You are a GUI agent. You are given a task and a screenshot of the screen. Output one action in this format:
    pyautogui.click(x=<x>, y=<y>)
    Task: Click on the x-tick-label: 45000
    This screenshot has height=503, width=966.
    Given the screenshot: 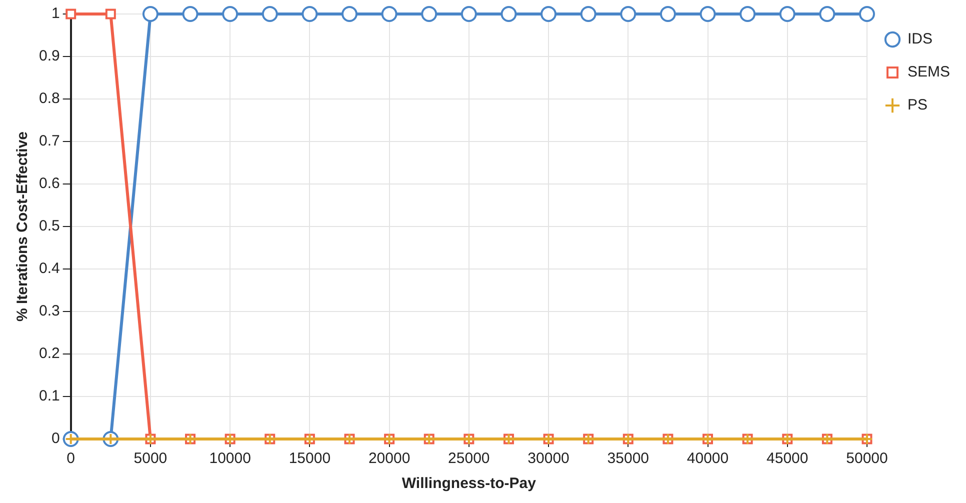 What is the action you would take?
    pyautogui.click(x=787, y=459)
    